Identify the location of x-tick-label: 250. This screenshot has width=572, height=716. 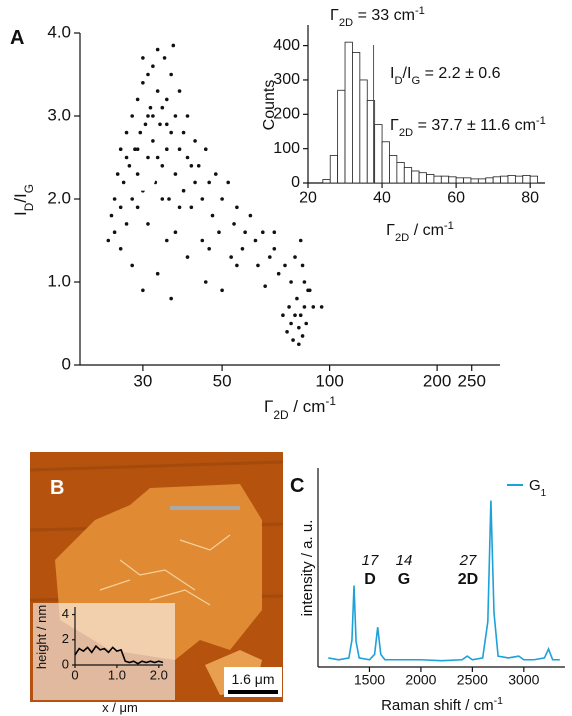
(472, 380).